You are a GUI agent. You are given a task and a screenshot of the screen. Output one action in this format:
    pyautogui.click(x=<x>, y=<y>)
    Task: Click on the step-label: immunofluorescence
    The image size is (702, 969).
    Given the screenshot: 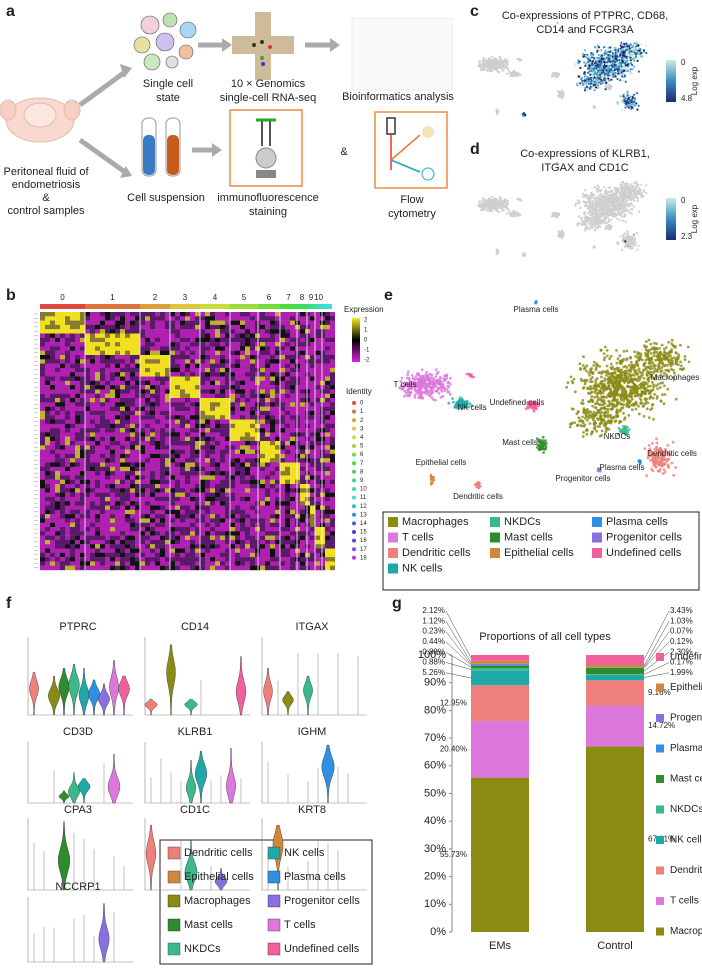 What is the action you would take?
    pyautogui.click(x=268, y=198)
    